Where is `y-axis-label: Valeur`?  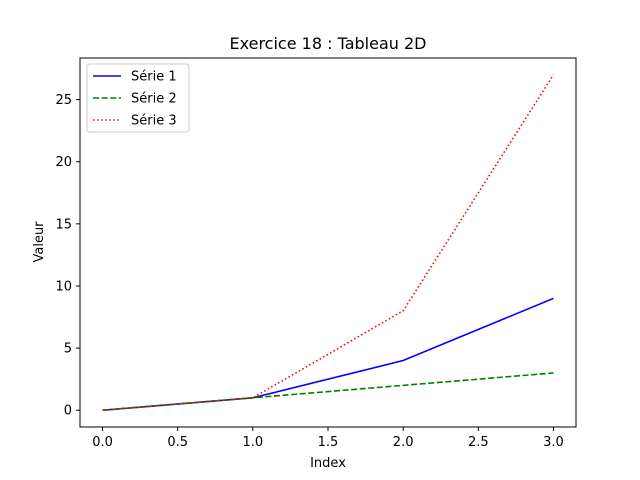
y-axis-label: Valeur is located at coordinates (39, 242).